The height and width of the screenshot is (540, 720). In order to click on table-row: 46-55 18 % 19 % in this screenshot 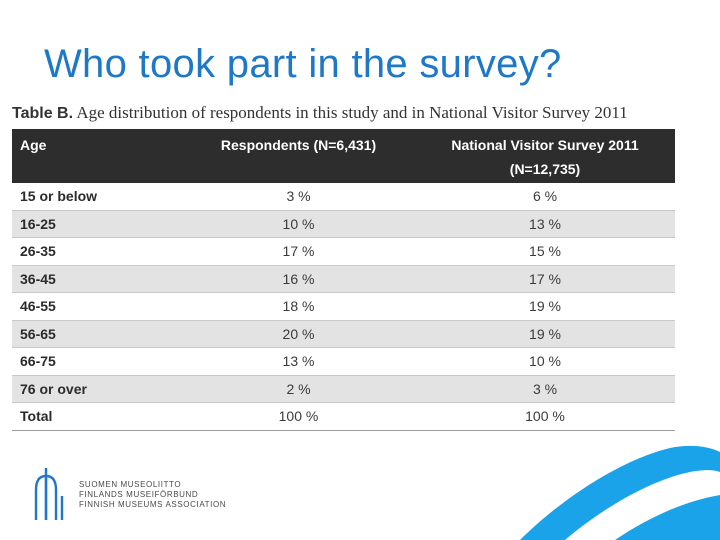, I will do `click(343, 306)`.